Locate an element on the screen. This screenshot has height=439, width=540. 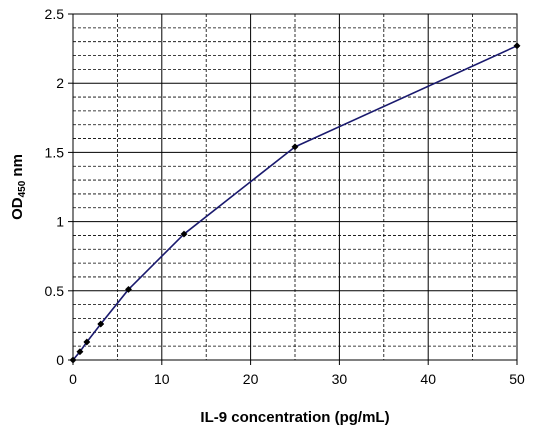
x-tick-label: 50 is located at coordinates (517, 379).